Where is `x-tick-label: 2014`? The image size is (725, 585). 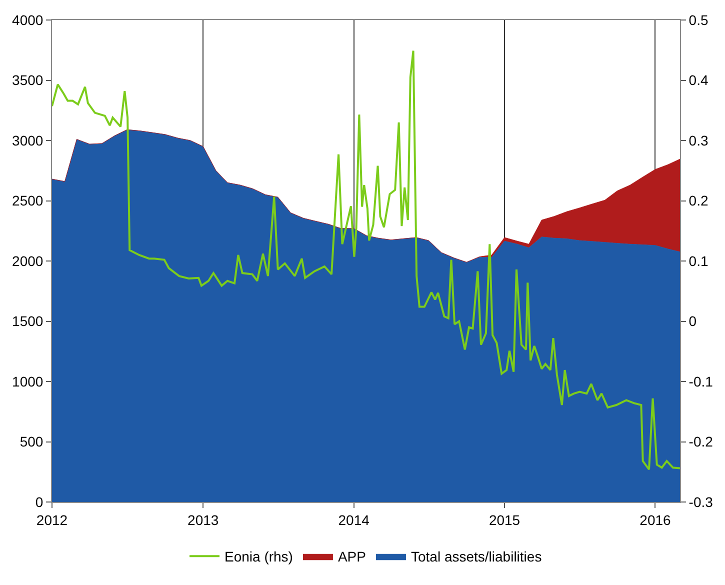
x-tick-label: 2014 is located at coordinates (354, 520).